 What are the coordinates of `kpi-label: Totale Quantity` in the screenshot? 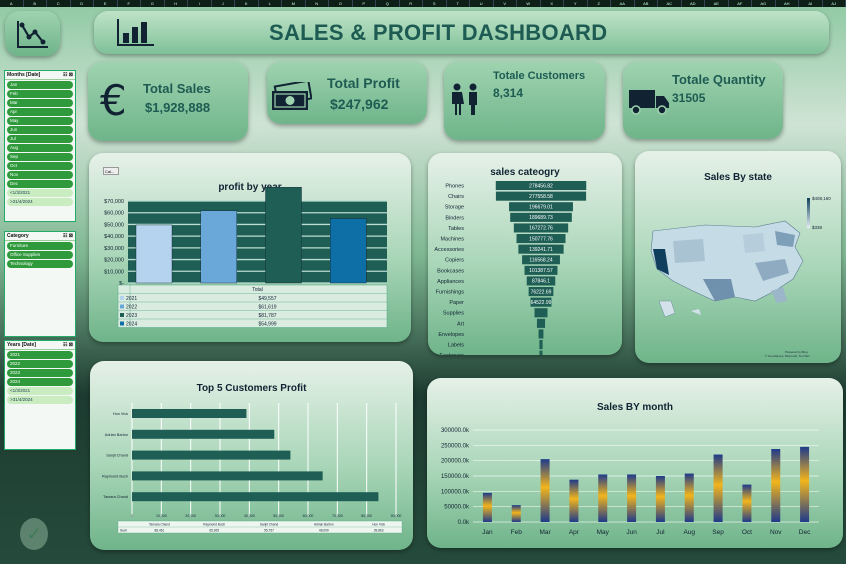 It's located at (719, 79).